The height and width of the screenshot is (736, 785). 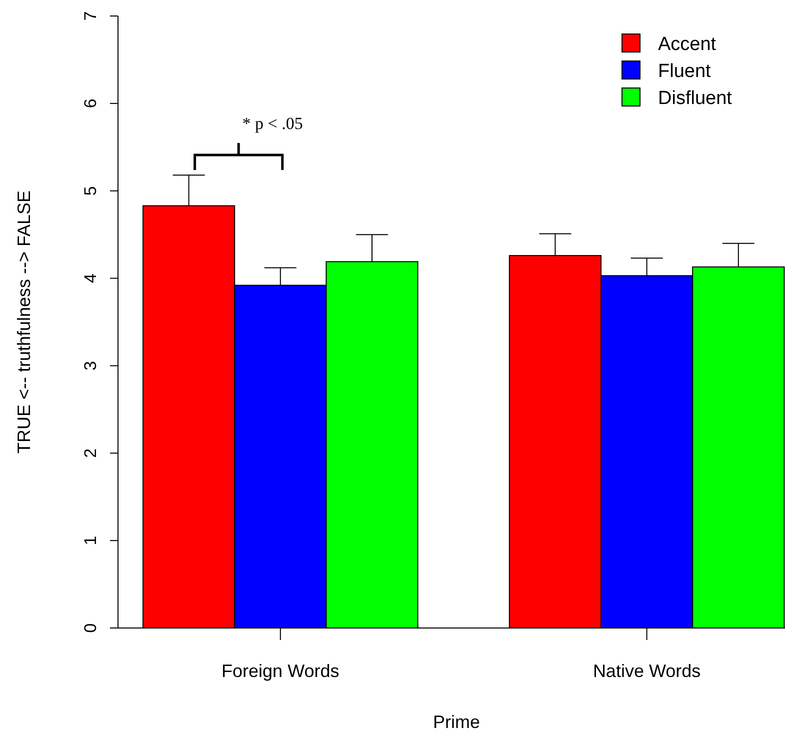 I want to click on y-tick-label: 3, so click(x=90, y=365).